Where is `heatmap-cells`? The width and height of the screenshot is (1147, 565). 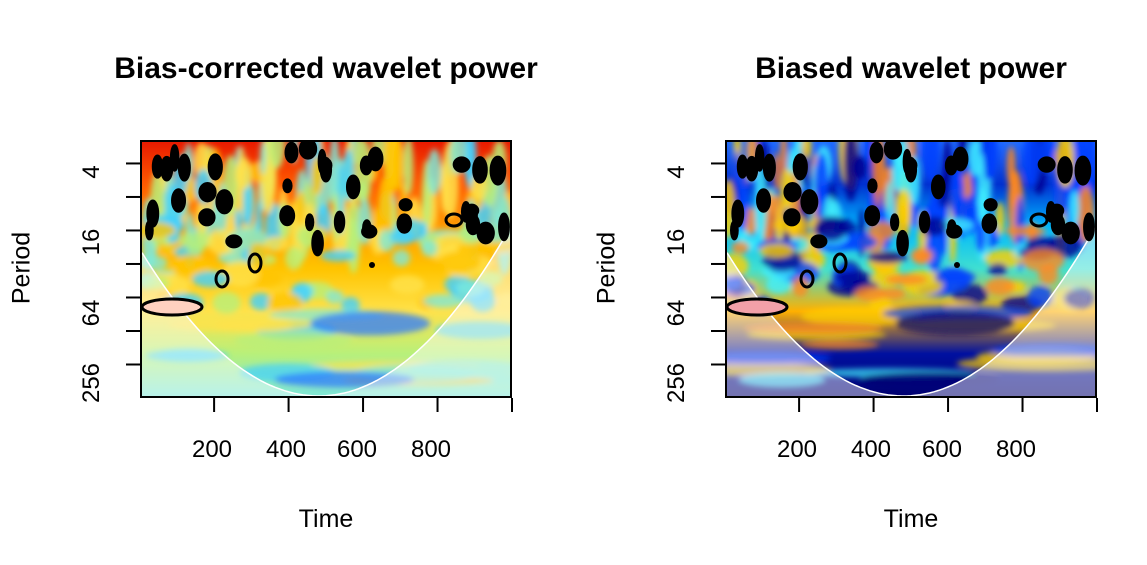
heatmap-cells is located at coordinates (911, 265).